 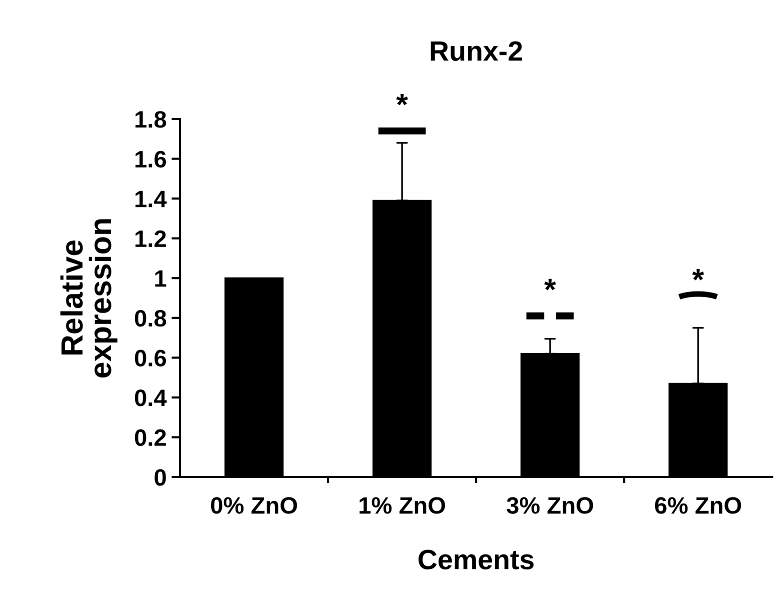 What do you see at coordinates (160, 477) in the screenshot?
I see `y-tick-label: 0` at bounding box center [160, 477].